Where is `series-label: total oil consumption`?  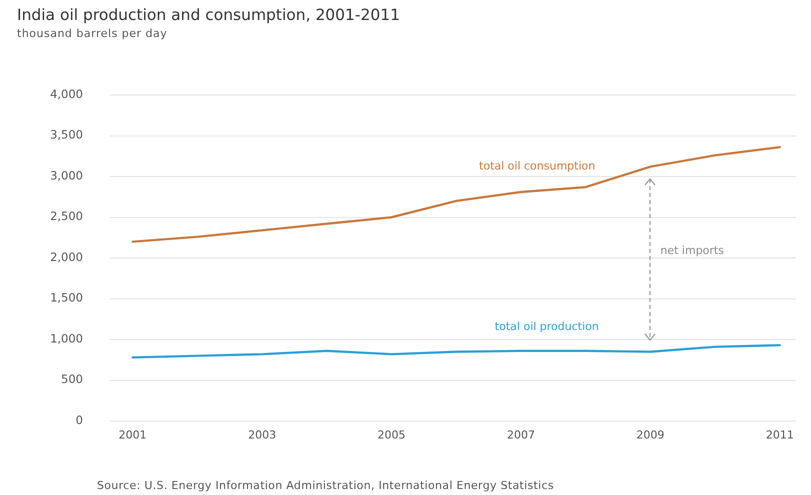 series-label: total oil consumption is located at coordinates (537, 166).